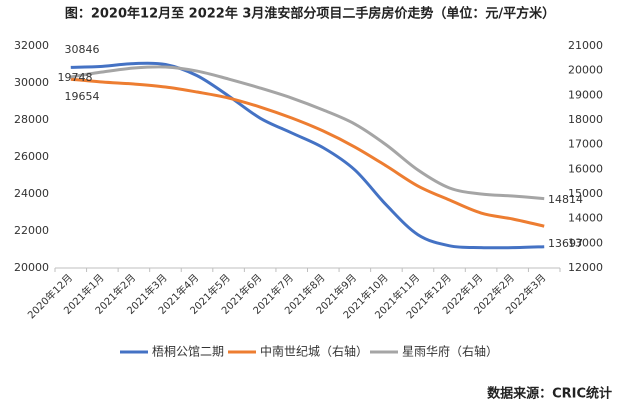 The width and height of the screenshot is (620, 409). I want to click on y-tick-label: 30000, so click(31, 82).